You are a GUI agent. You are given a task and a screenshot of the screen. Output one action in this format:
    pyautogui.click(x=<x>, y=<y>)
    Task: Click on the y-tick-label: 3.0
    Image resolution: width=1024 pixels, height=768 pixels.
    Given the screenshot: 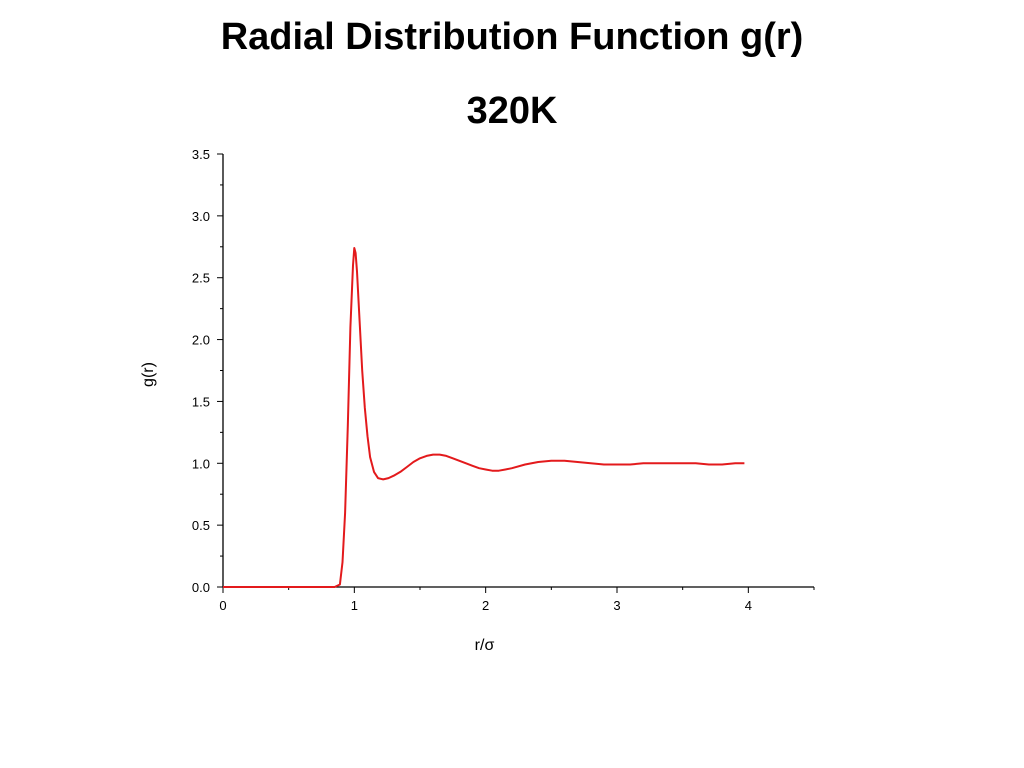 What is the action you would take?
    pyautogui.click(x=201, y=216)
    